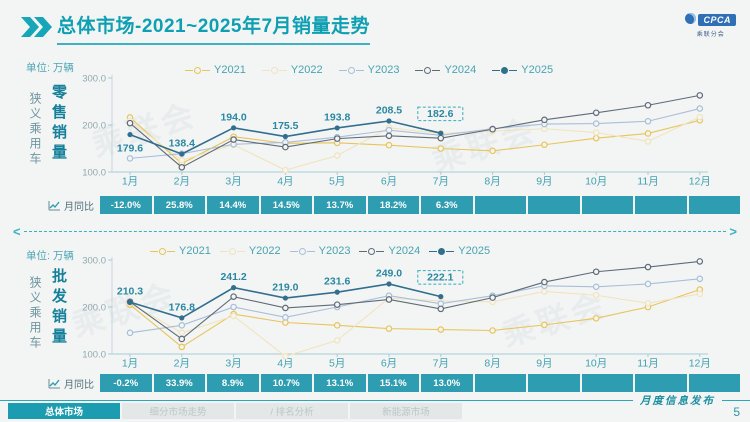 The width and height of the screenshot is (750, 422). What do you see at coordinates (126, 383) in the screenshot?
I see `yoy-cell: -0.2%` at bounding box center [126, 383].